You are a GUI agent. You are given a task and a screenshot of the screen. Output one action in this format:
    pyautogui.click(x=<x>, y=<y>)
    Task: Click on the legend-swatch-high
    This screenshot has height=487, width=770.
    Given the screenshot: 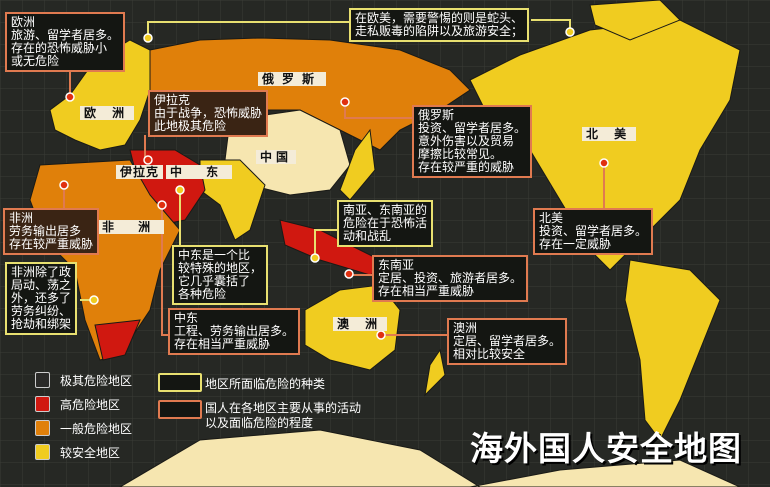 What is the action you would take?
    pyautogui.click(x=42, y=404)
    